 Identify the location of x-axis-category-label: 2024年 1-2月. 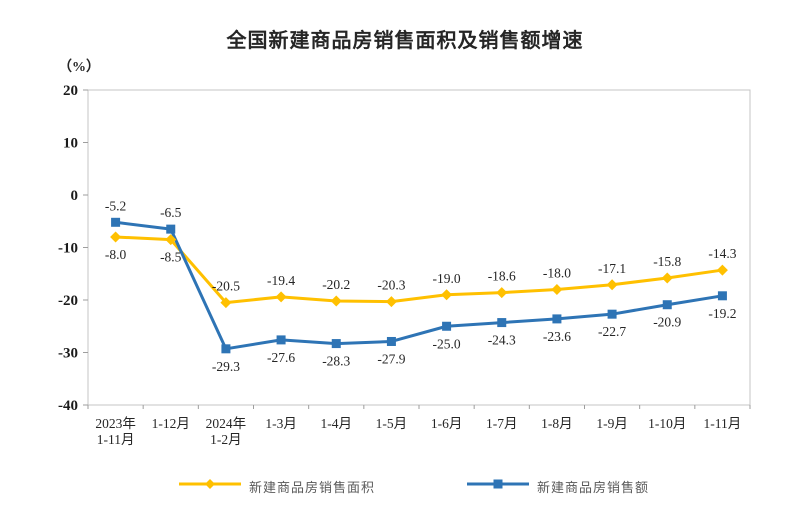
(226, 431).